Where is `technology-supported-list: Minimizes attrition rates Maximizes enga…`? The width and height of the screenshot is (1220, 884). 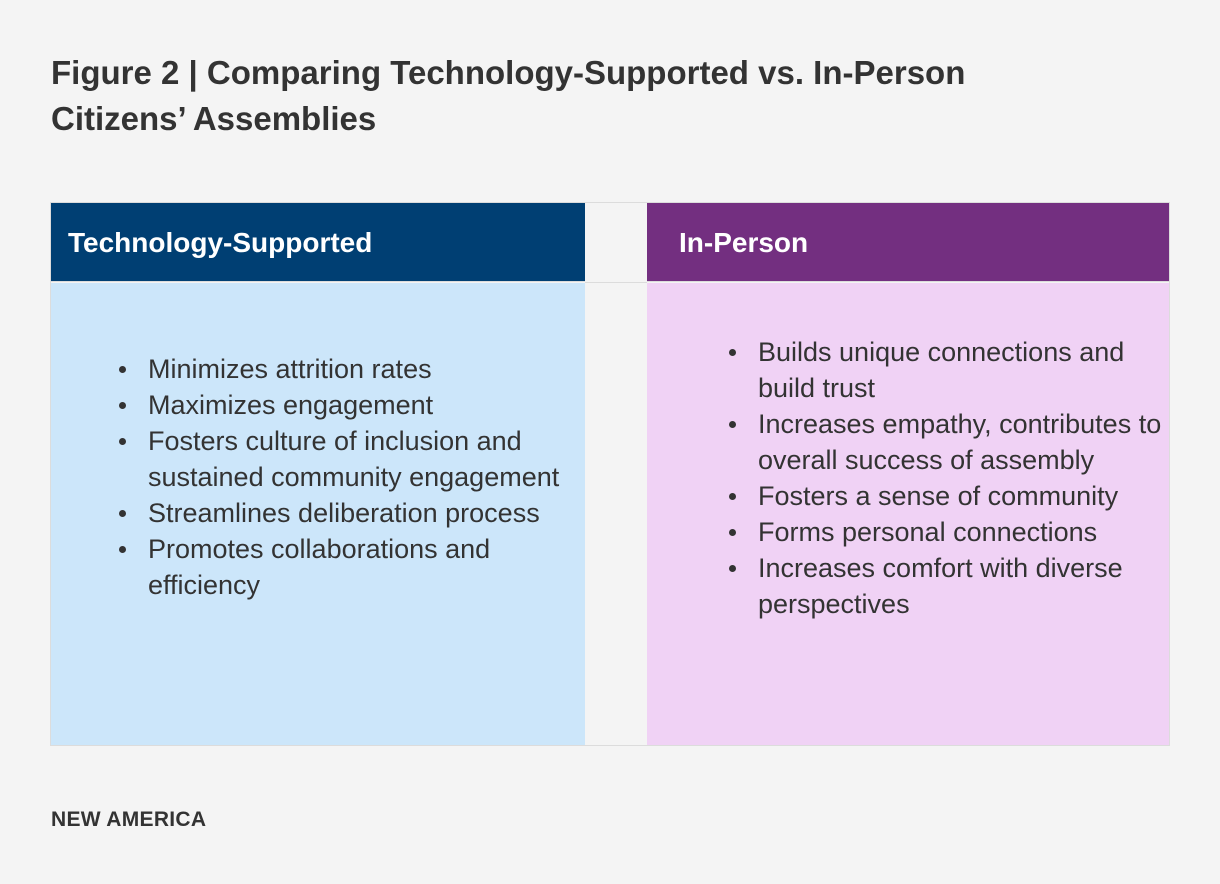
technology-supported-list: Minimizes attrition rates Maximizes enga… is located at coordinates (343, 477).